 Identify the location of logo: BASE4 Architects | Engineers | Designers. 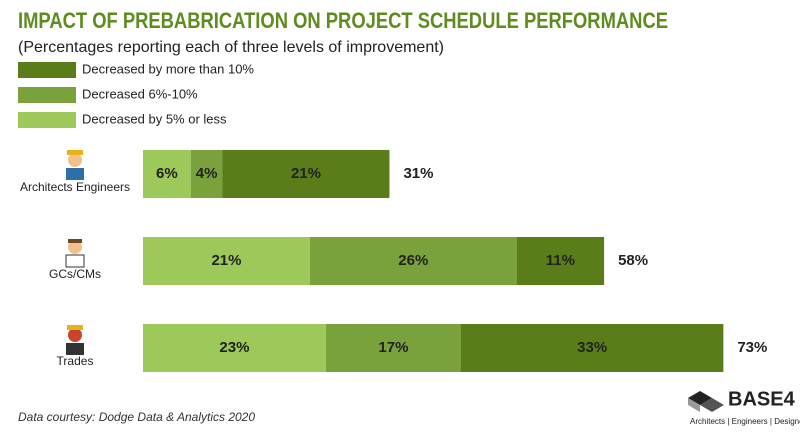
(744, 407).